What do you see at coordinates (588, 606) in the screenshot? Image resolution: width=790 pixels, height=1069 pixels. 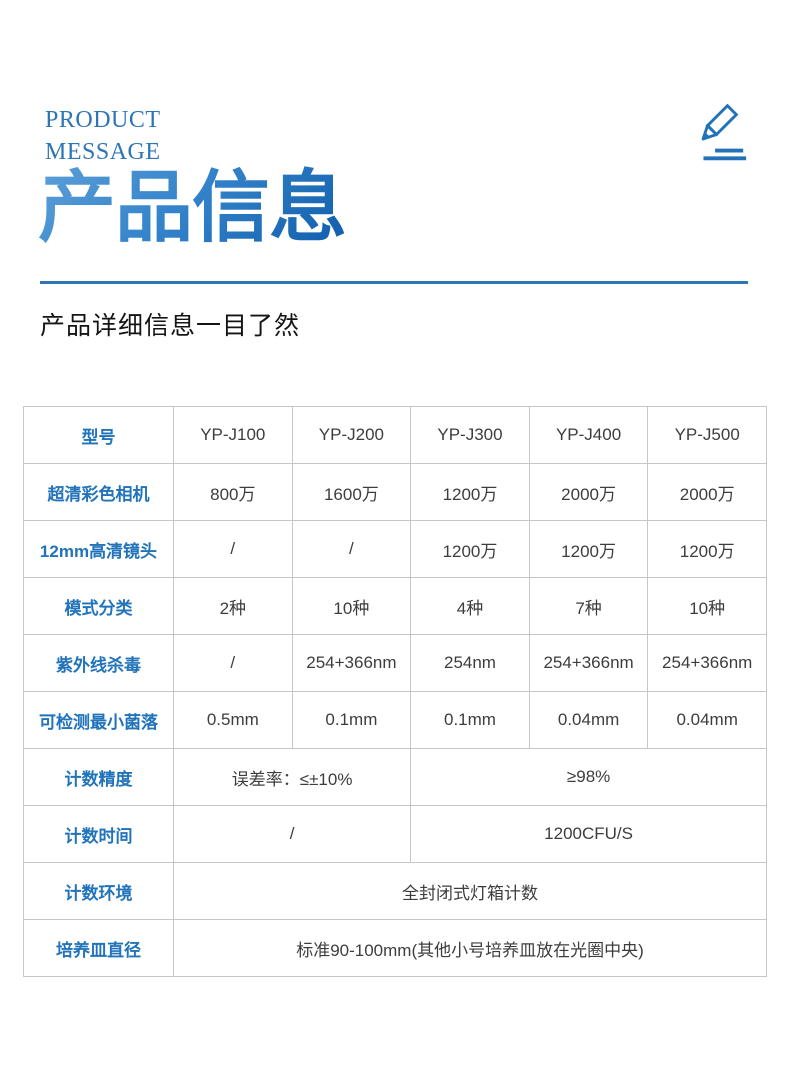 I see `value-cell: 7种` at bounding box center [588, 606].